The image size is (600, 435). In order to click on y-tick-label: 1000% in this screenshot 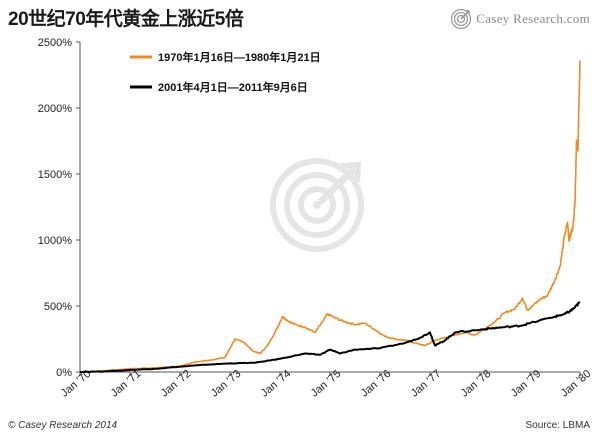, I will do `click(55, 241)`.